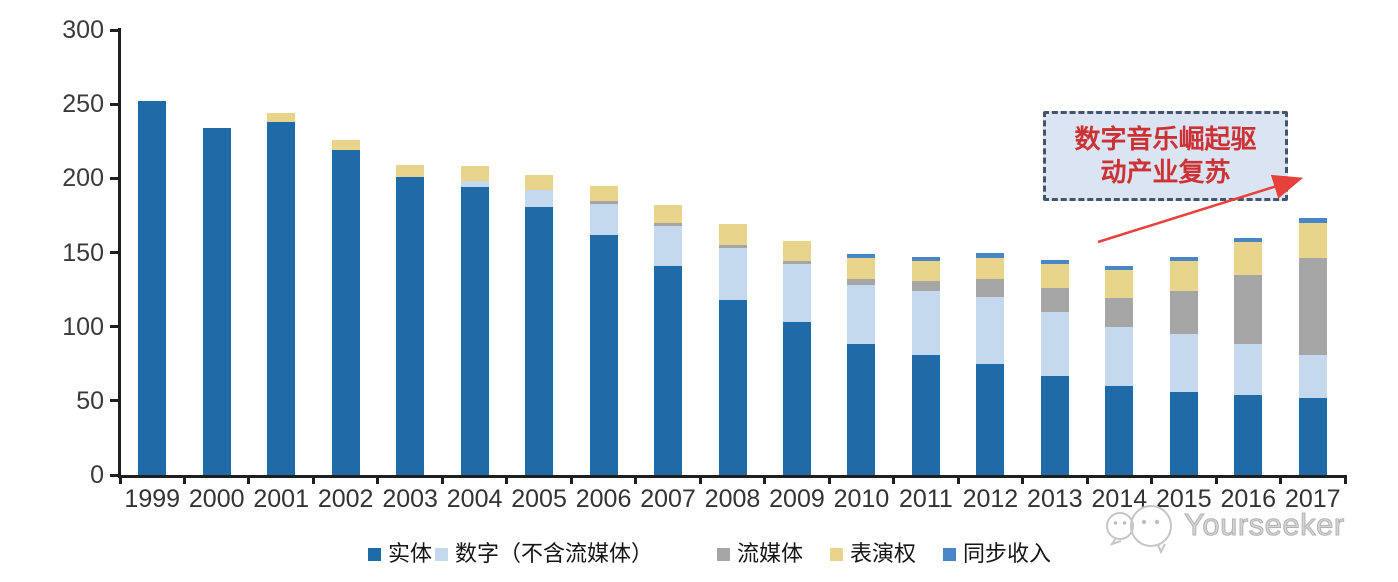  What do you see at coordinates (603, 219) in the screenshot?
I see `bar-segment-s1-2006` at bounding box center [603, 219].